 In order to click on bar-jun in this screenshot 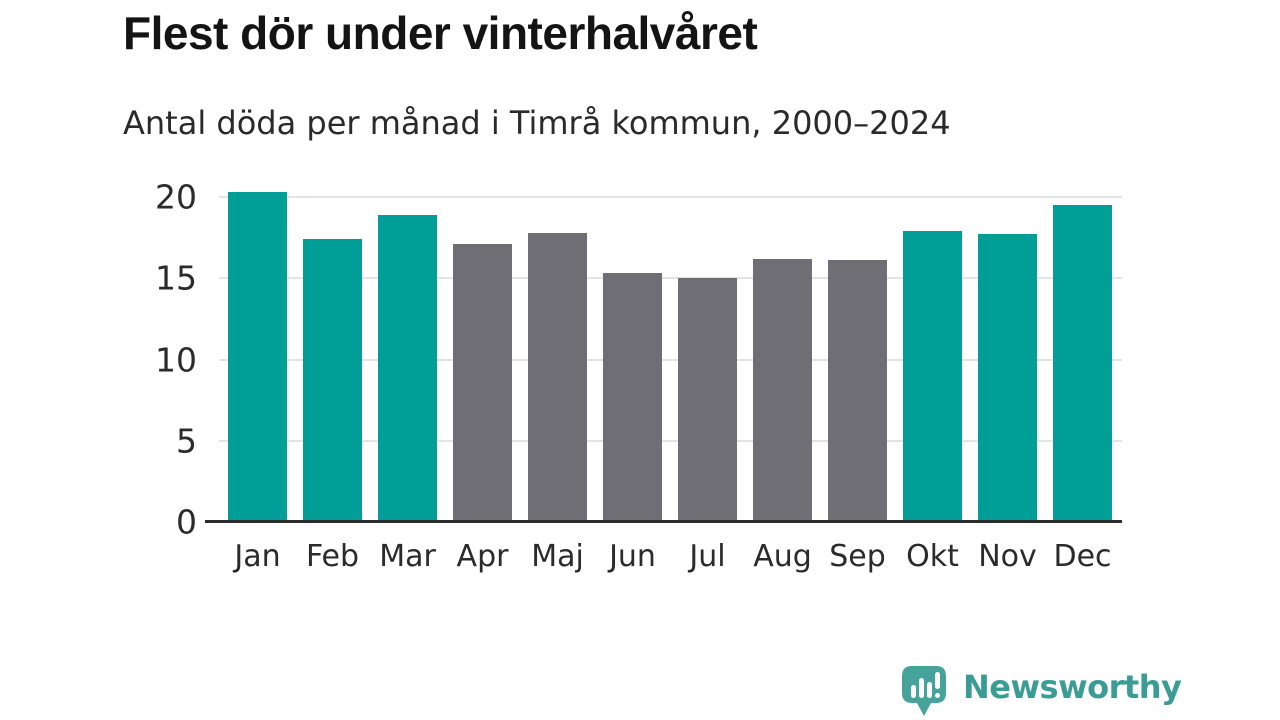, I will do `click(632, 397)`.